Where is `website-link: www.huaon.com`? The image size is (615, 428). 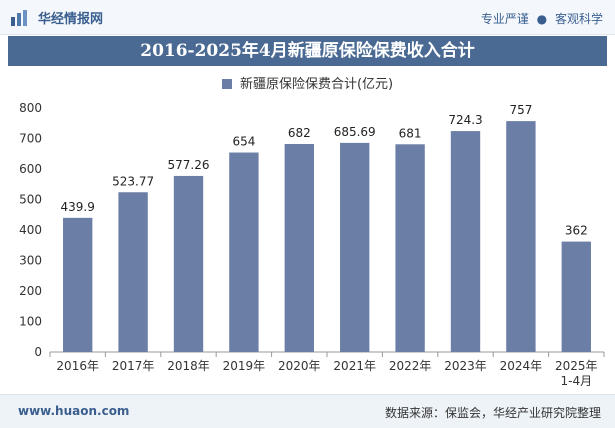 website-link: www.huaon.com is located at coordinates (74, 411).